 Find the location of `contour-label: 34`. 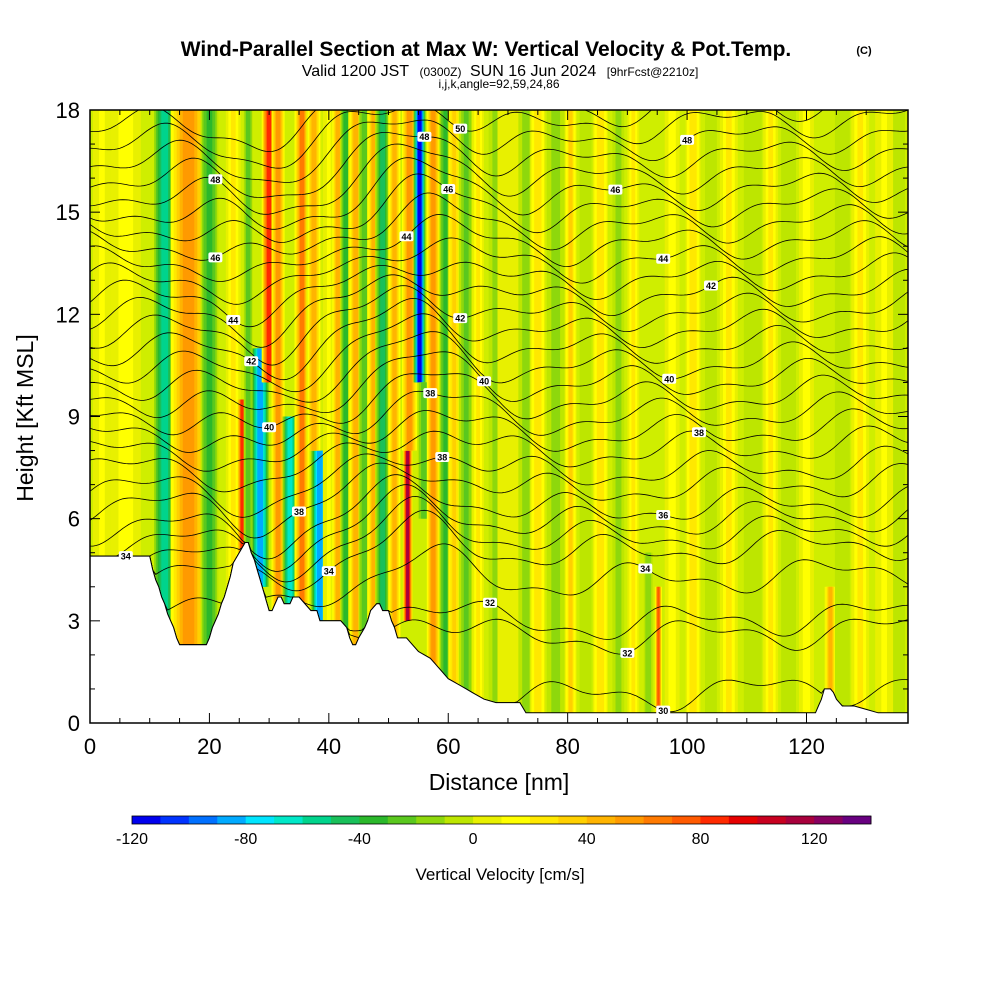

contour-label: 34 is located at coordinates (125, 556).